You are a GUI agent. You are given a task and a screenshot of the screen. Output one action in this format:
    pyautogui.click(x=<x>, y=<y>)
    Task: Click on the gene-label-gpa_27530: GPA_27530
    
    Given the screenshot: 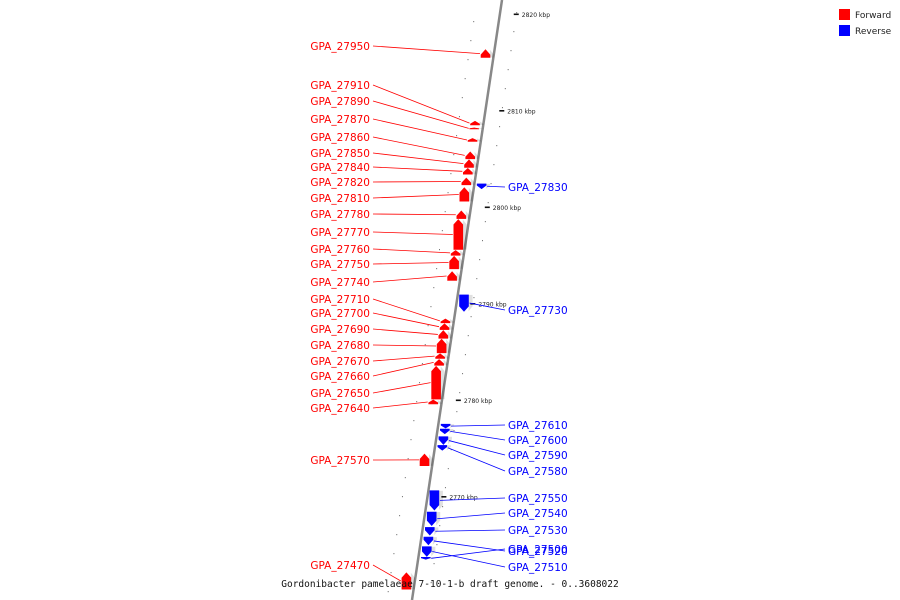 What is the action you would take?
    pyautogui.click(x=538, y=531)
    